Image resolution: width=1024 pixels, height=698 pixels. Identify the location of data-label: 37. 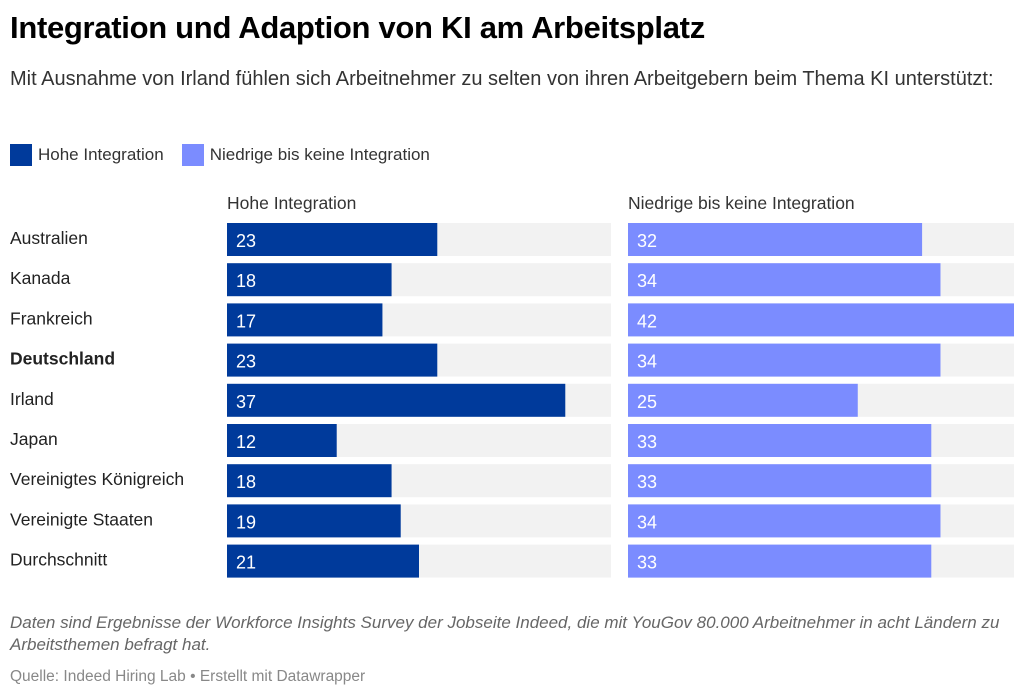
(246, 402).